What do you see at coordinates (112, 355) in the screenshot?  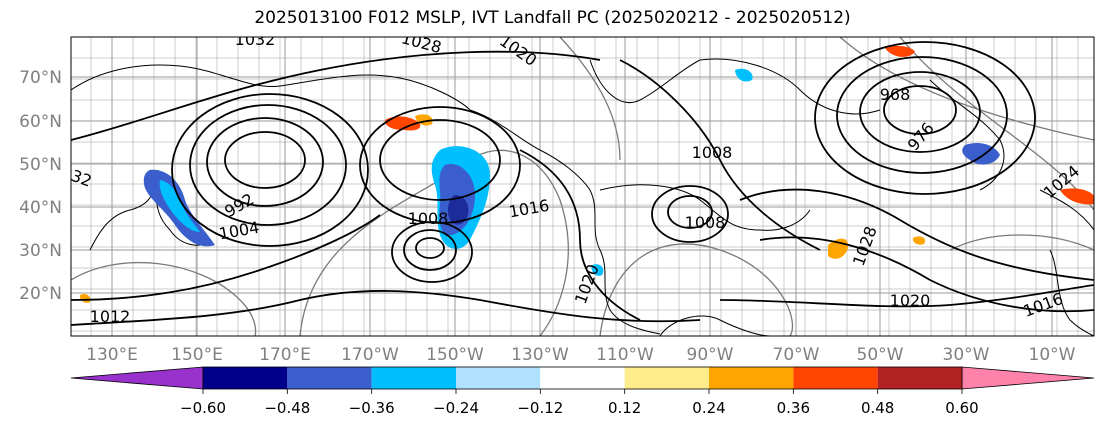 I see `lon-label: 130°E` at bounding box center [112, 355].